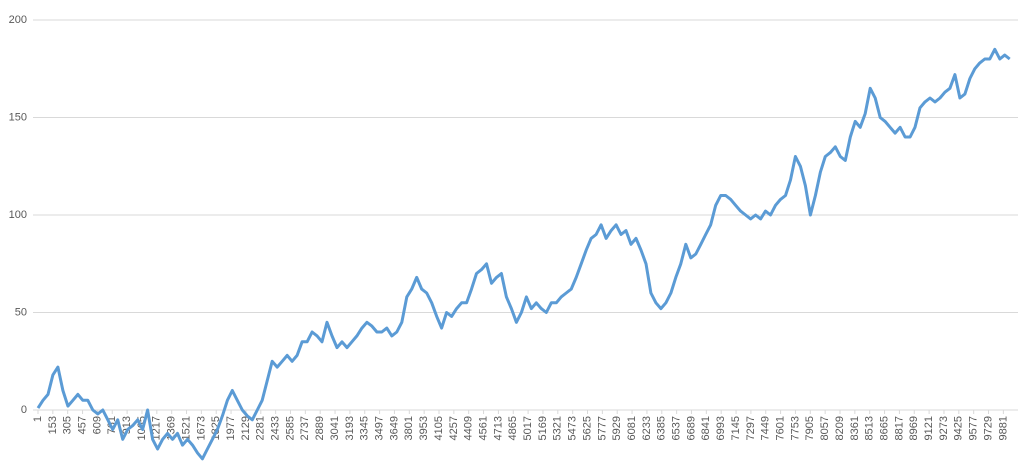 Image resolution: width=1023 pixels, height=476 pixels. What do you see at coordinates (498, 428) in the screenshot?
I see `x-tick-label: 4713` at bounding box center [498, 428].